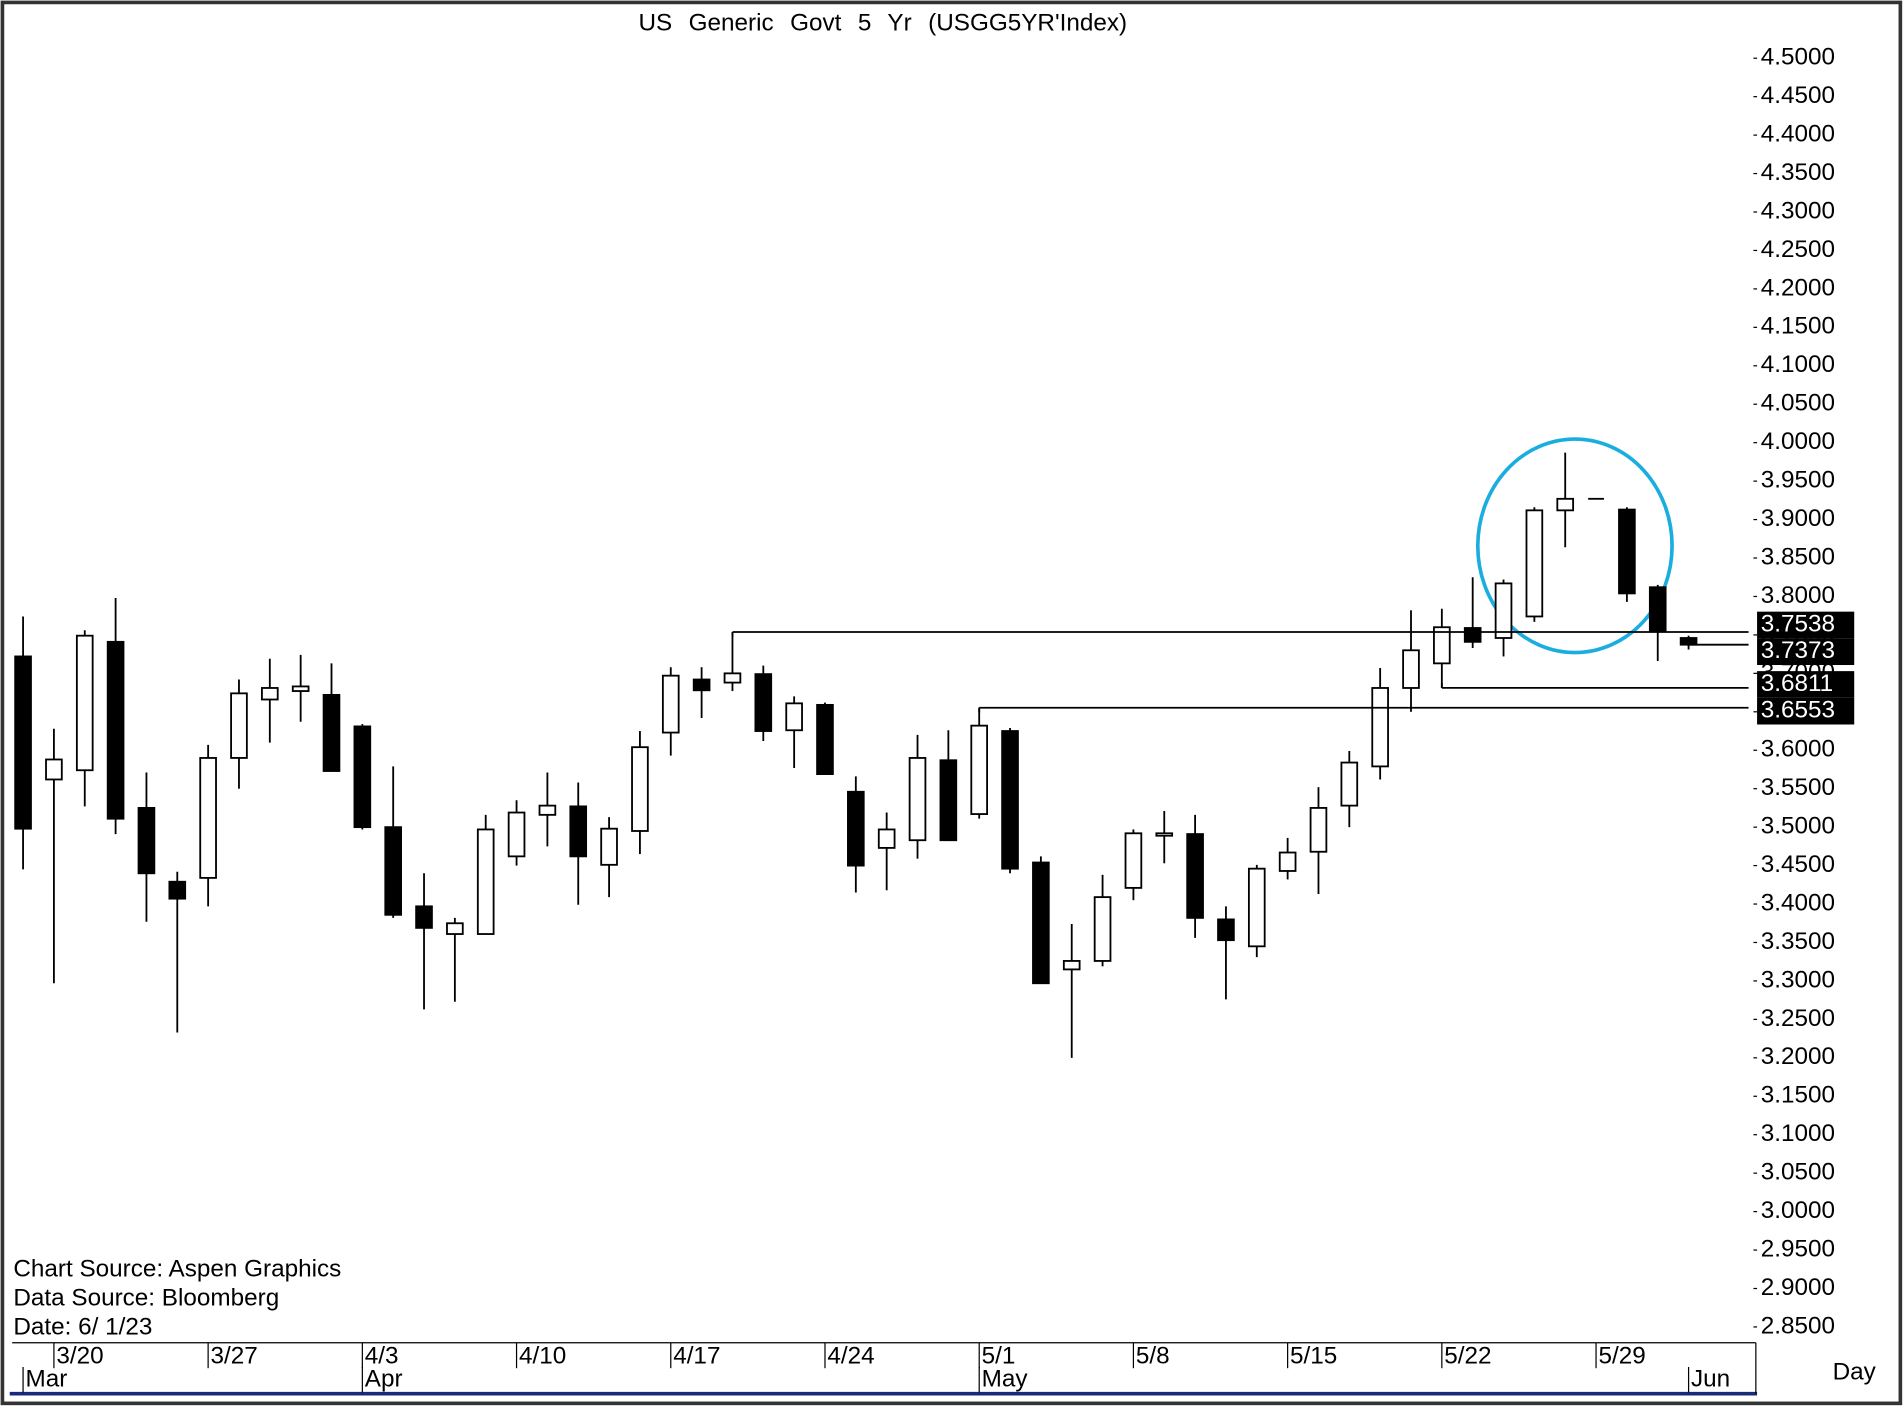  Describe the element at coordinates (1798, 518) in the screenshot. I see `y-tick-label: 3.9000` at that location.